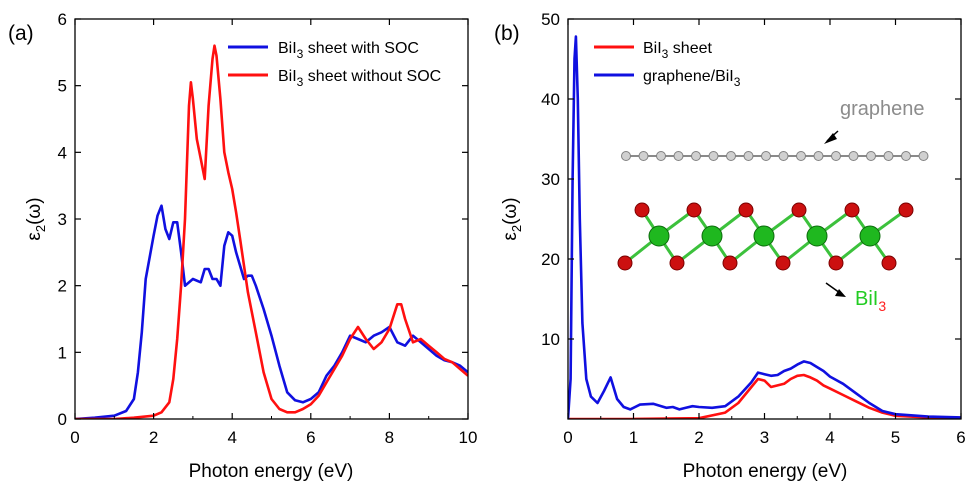  What do you see at coordinates (882, 109) in the screenshot?
I see `graphene-annotation: graphene` at bounding box center [882, 109].